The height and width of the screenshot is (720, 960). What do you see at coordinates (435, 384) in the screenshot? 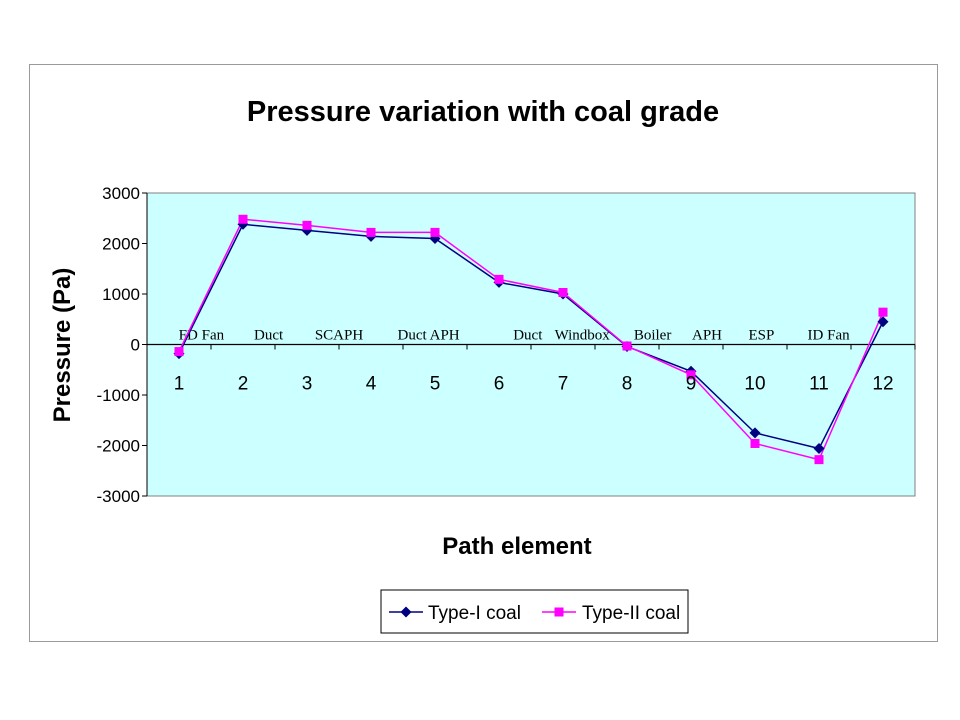
I see `x-tick-label: 5` at bounding box center [435, 384].